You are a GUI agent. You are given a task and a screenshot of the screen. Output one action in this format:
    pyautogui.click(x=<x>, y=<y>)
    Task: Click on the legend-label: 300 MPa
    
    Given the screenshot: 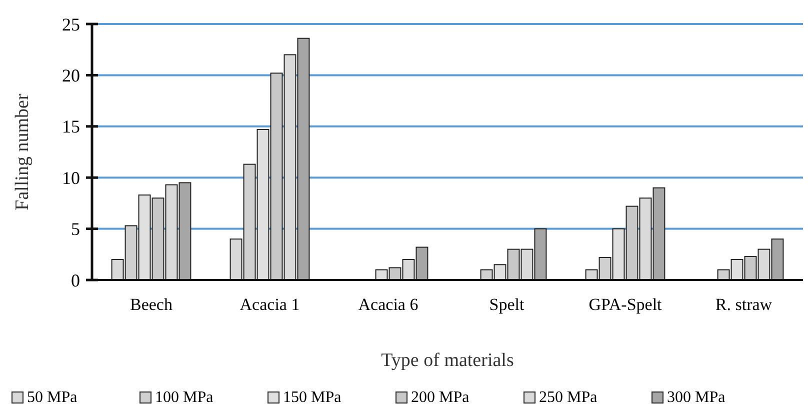 What is the action you would take?
    pyautogui.click(x=696, y=397)
    